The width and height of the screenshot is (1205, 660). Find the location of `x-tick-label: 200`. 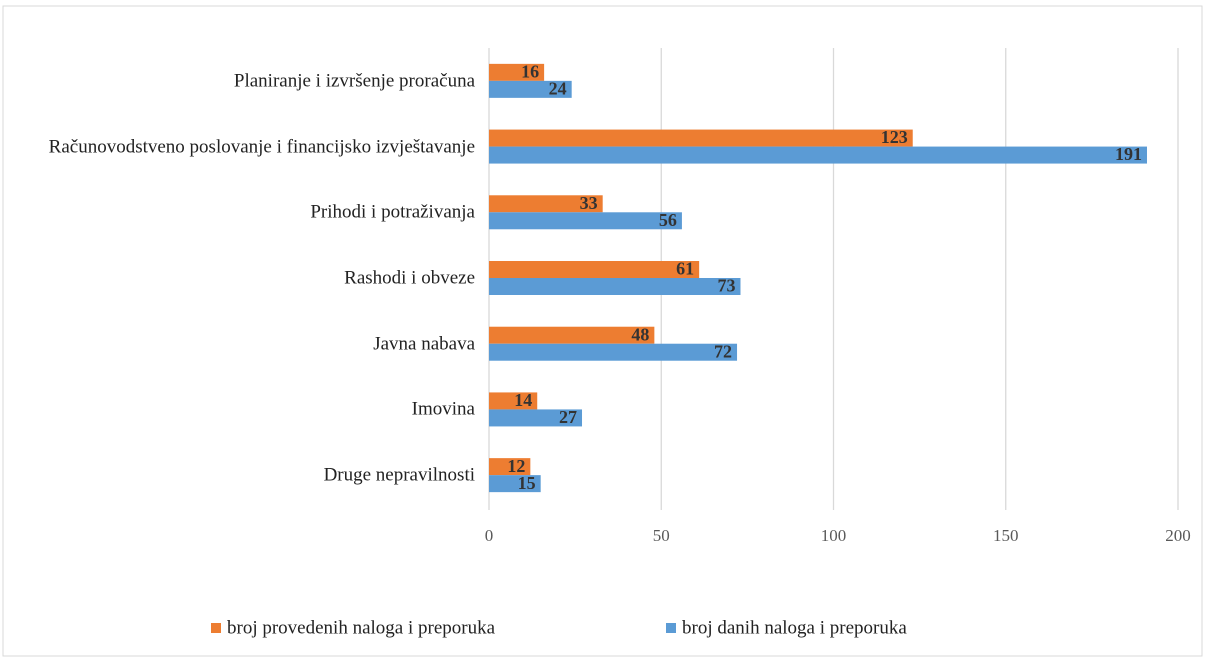

x-tick-label: 200 is located at coordinates (1178, 535).